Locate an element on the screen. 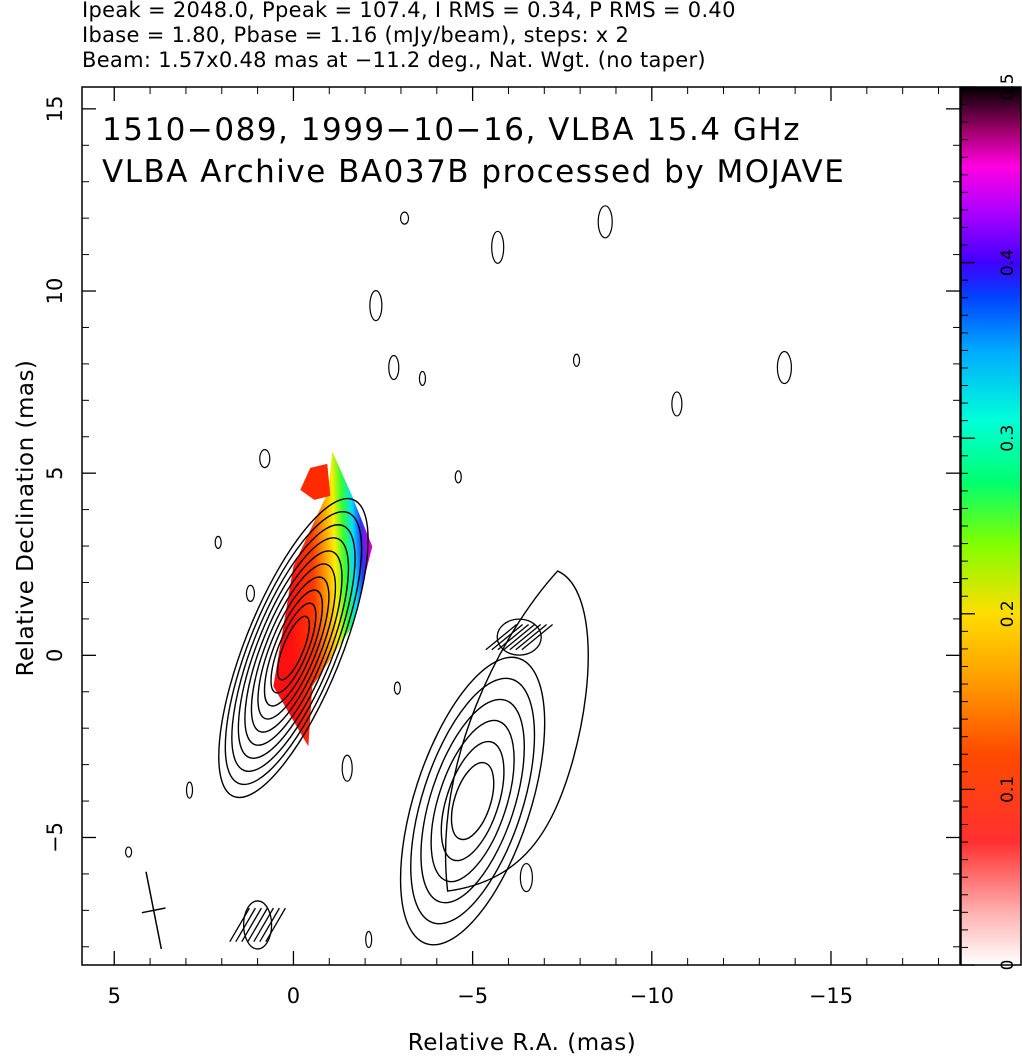 The image size is (1022, 1061). y-axis-label: Relative Declination (mas) is located at coordinates (26, 518).